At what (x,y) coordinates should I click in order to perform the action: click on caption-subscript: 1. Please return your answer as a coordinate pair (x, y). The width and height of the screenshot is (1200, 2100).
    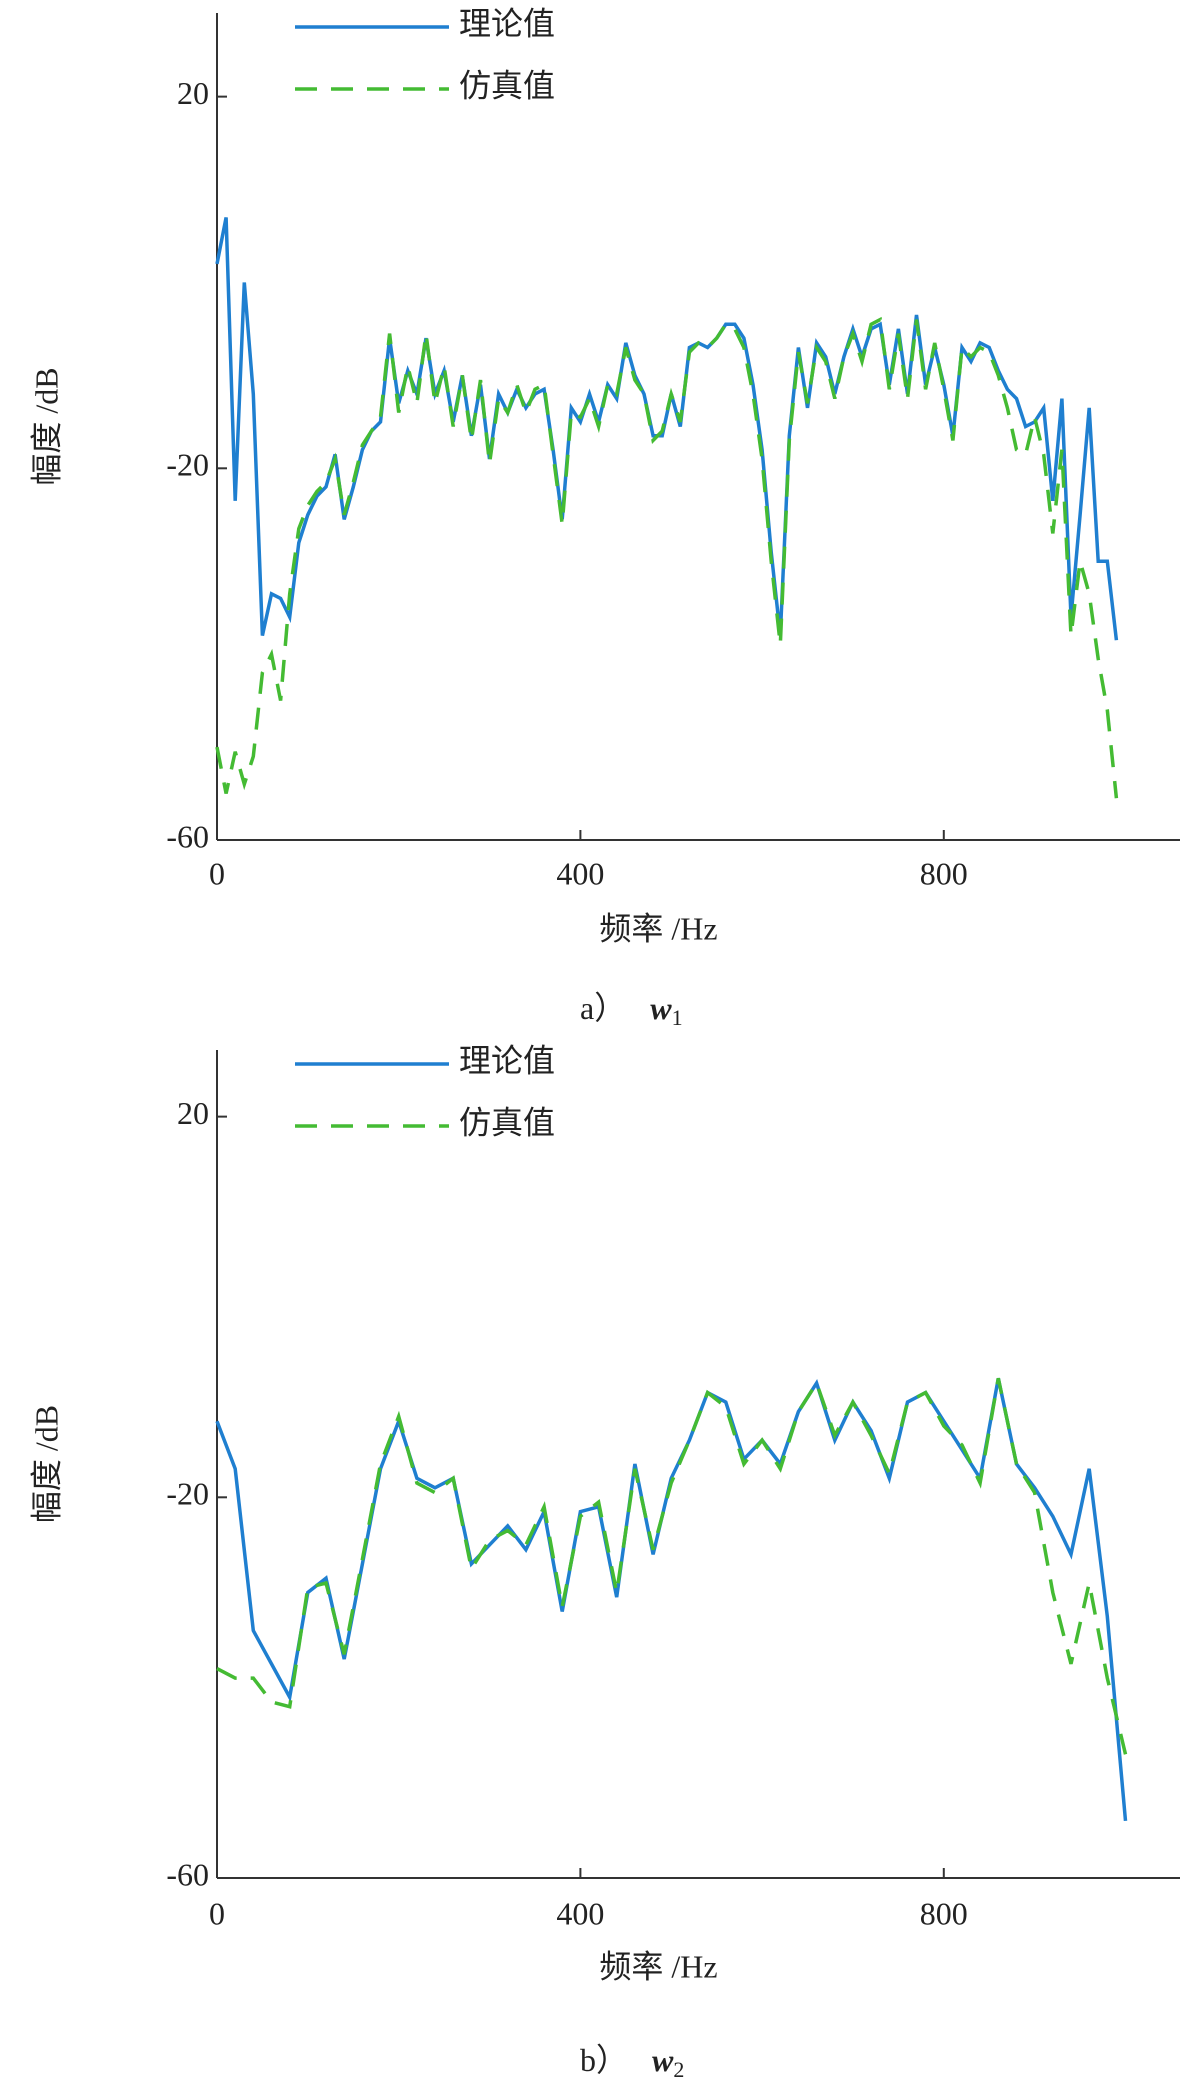
    Looking at the image, I should click on (677, 1017).